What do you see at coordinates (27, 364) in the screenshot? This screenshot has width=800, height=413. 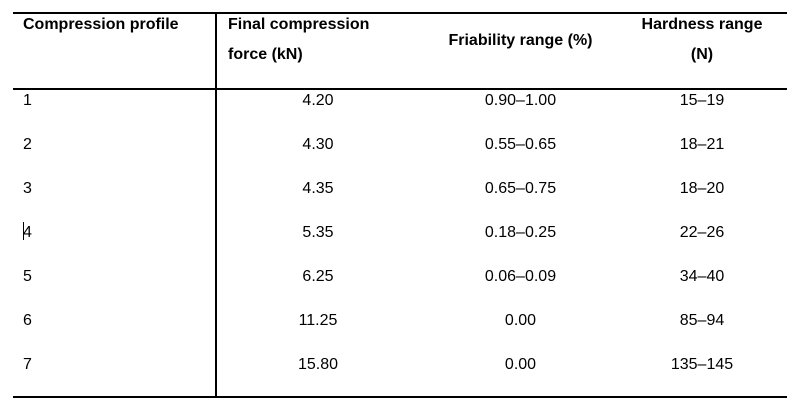 I see `cell-compression-profile: 7` at bounding box center [27, 364].